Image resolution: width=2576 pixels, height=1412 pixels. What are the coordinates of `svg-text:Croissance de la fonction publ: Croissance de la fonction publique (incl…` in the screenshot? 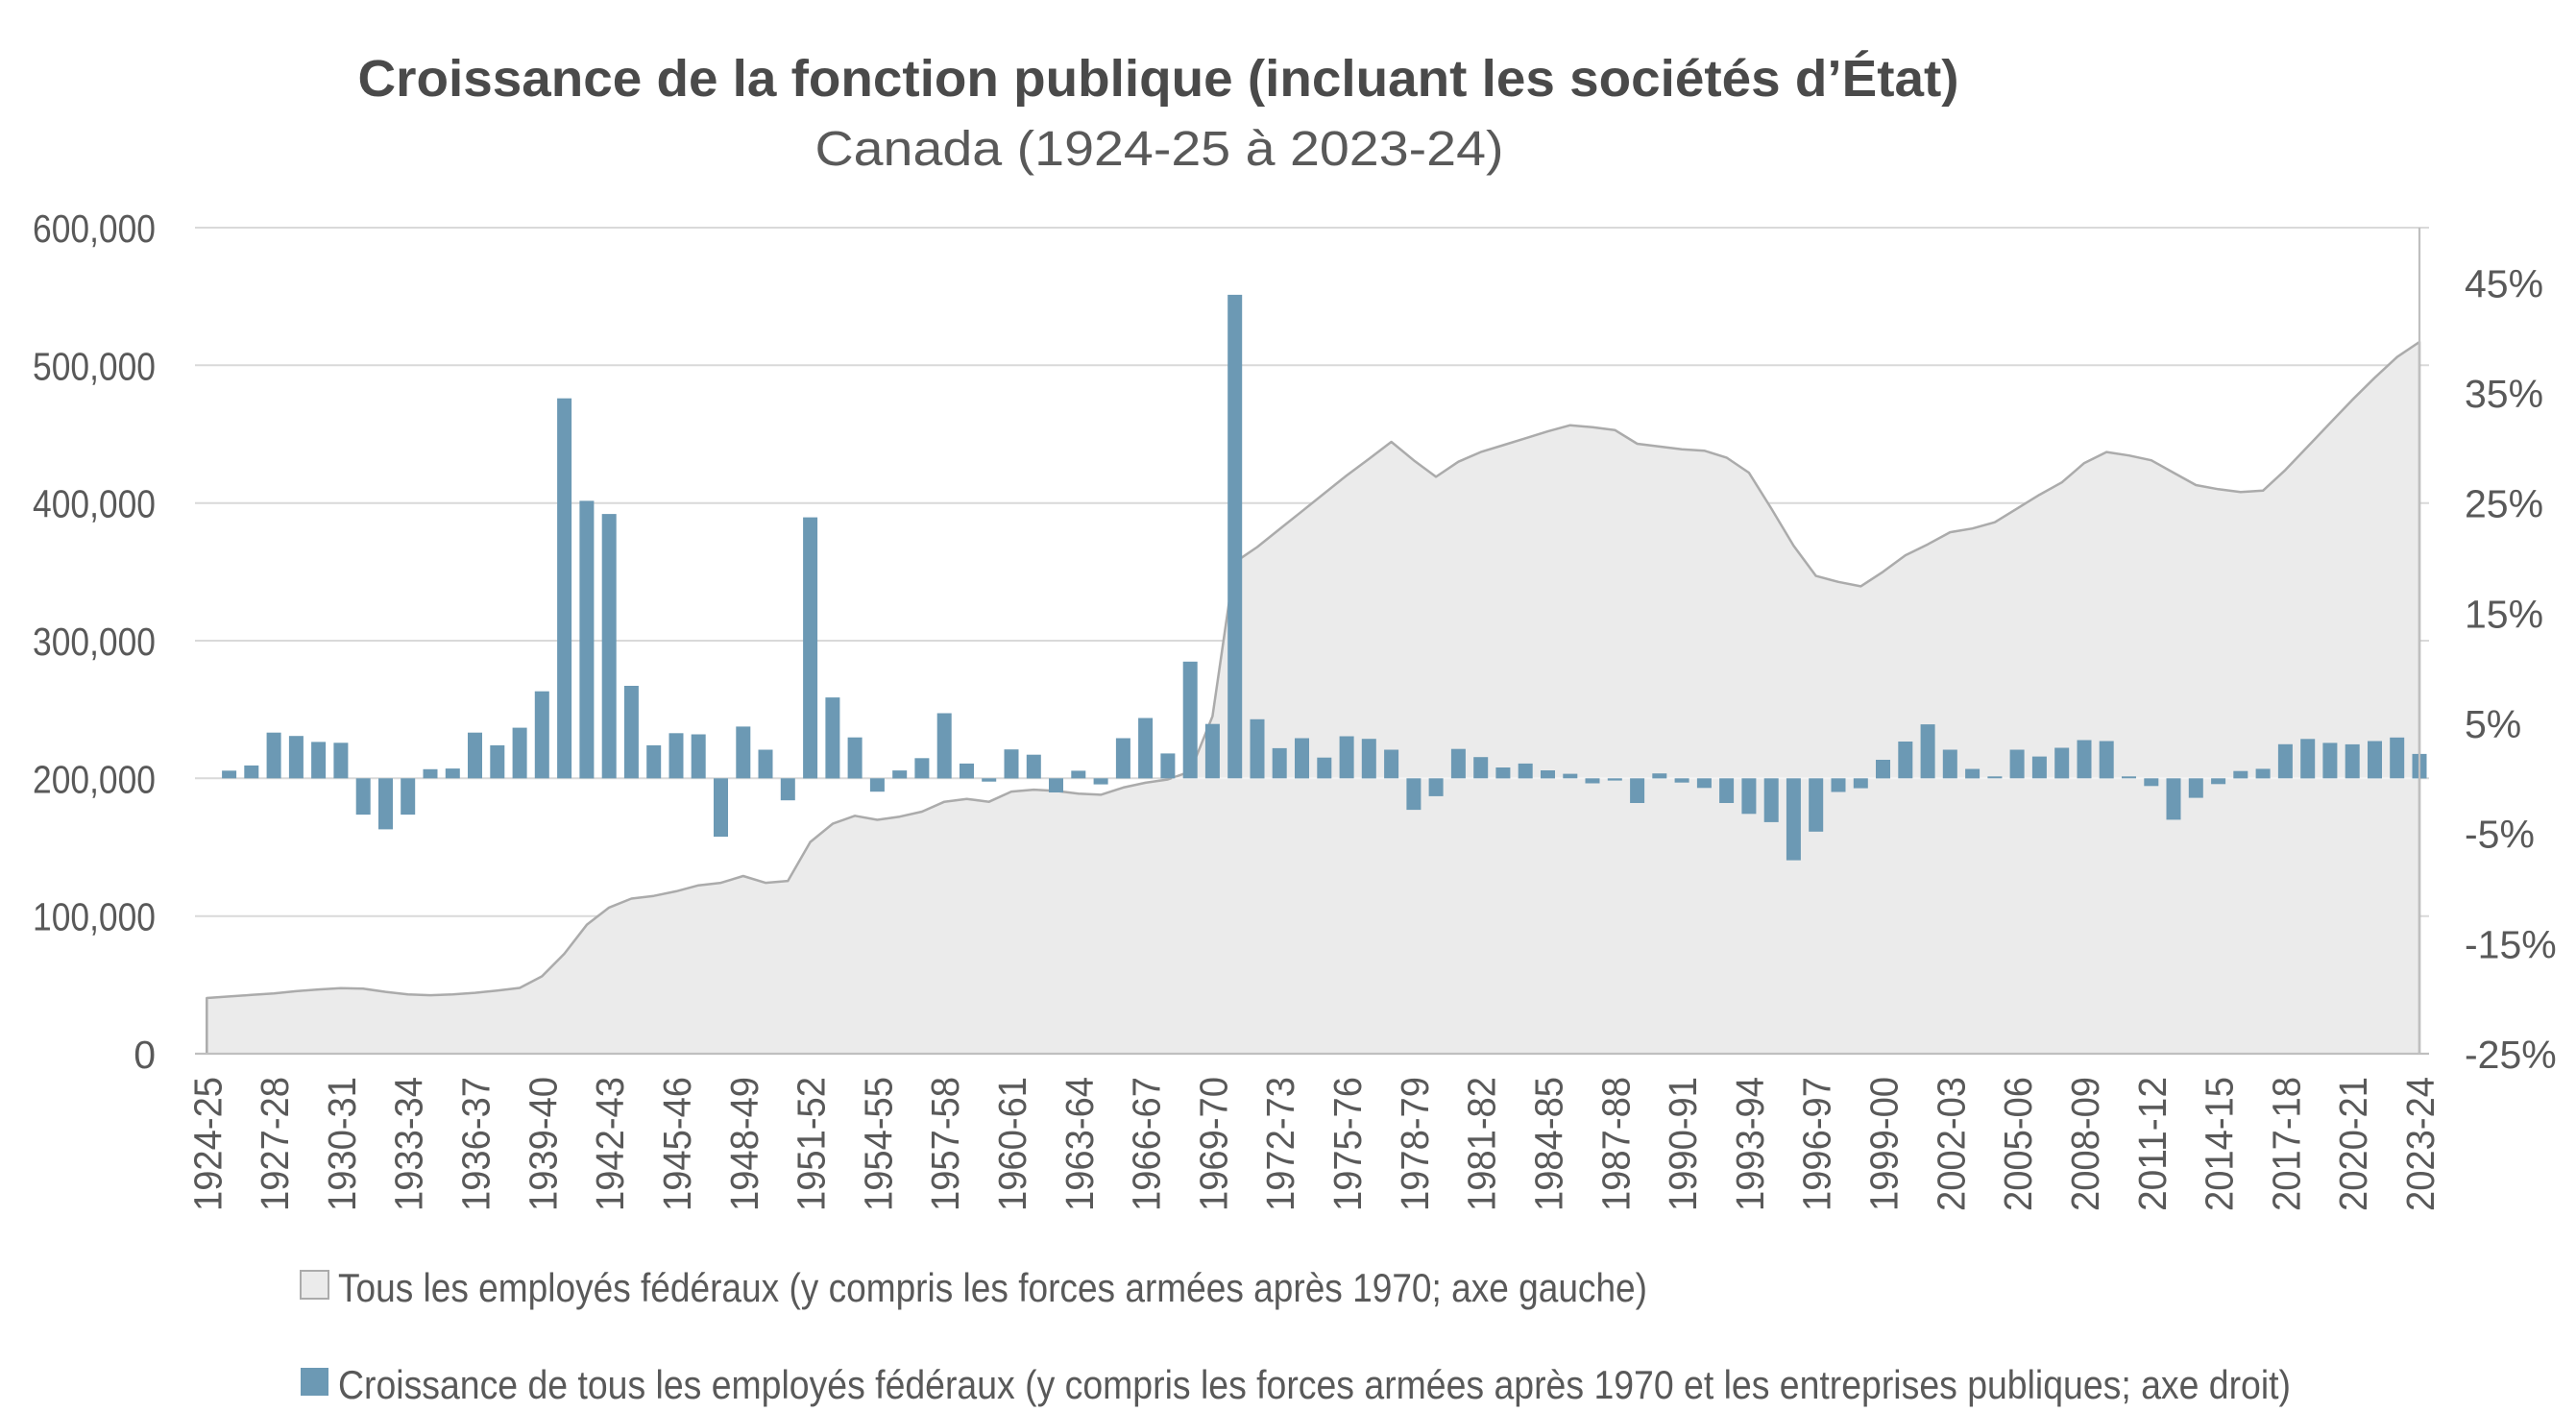 It's located at (1159, 79).